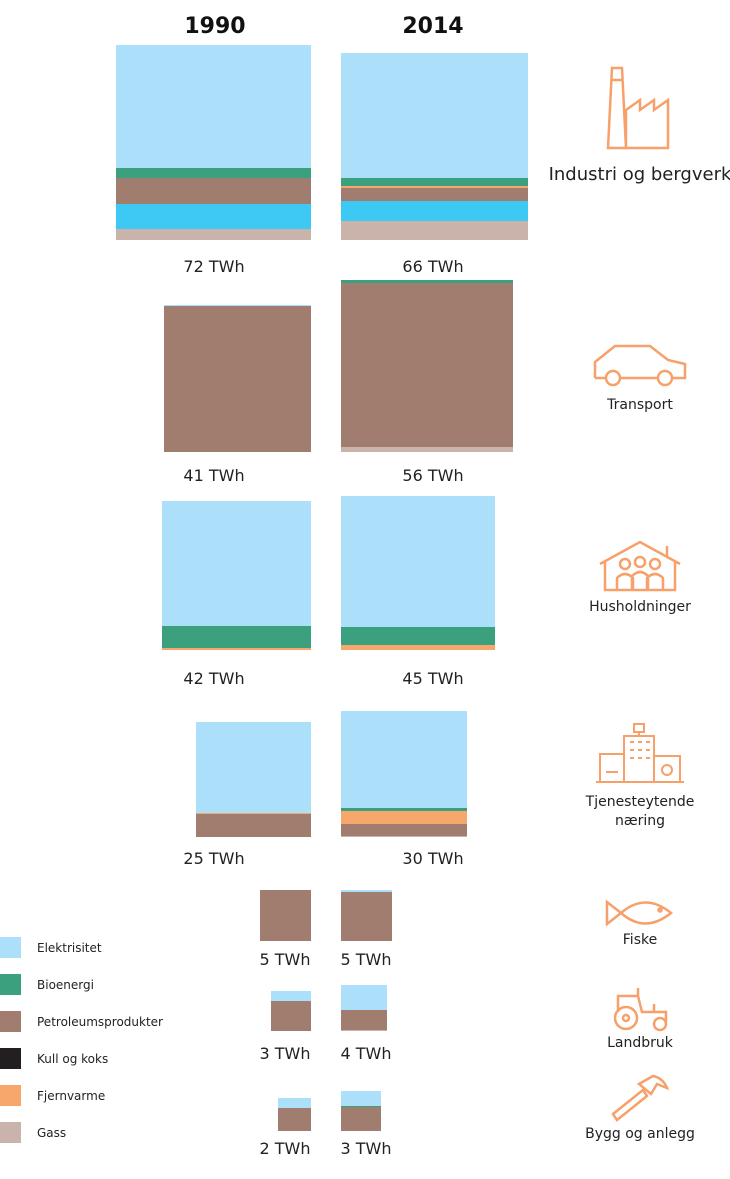  Describe the element at coordinates (640, 1134) in the screenshot. I see `sector-label: Bygg og anlegg` at that location.